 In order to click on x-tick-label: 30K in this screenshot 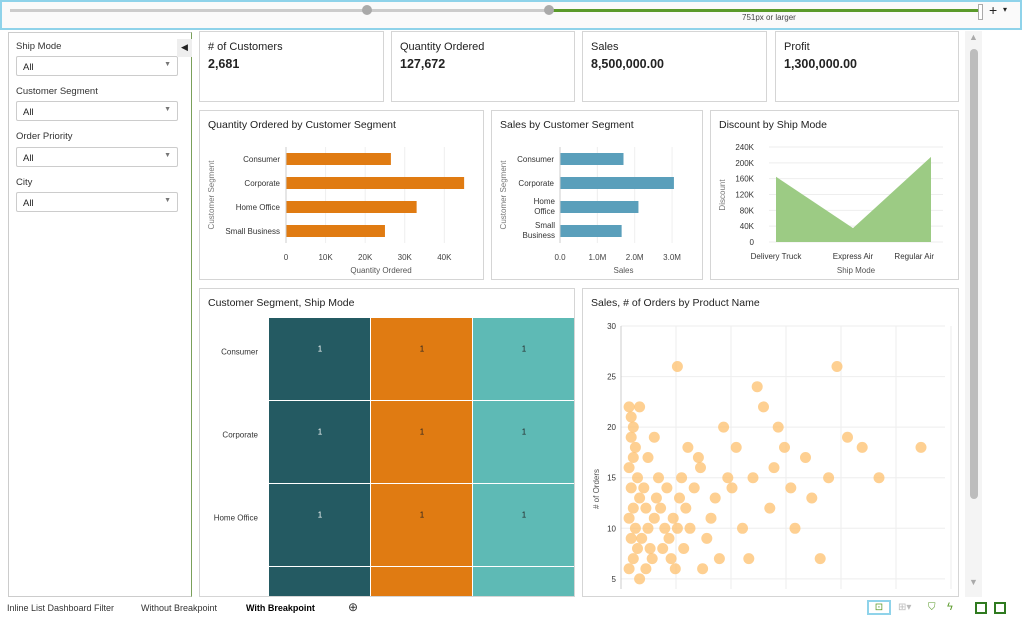, I will do `click(405, 257)`.